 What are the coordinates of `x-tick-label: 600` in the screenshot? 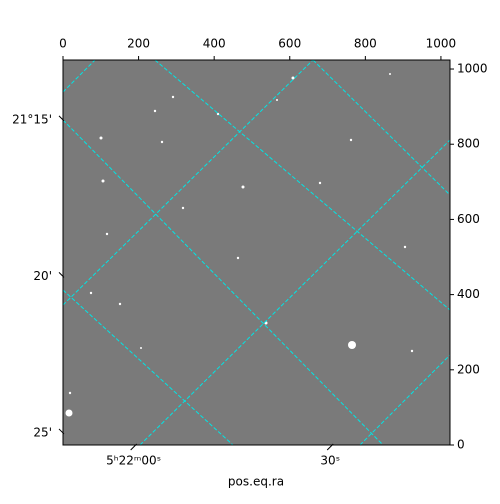 It's located at (289, 44).